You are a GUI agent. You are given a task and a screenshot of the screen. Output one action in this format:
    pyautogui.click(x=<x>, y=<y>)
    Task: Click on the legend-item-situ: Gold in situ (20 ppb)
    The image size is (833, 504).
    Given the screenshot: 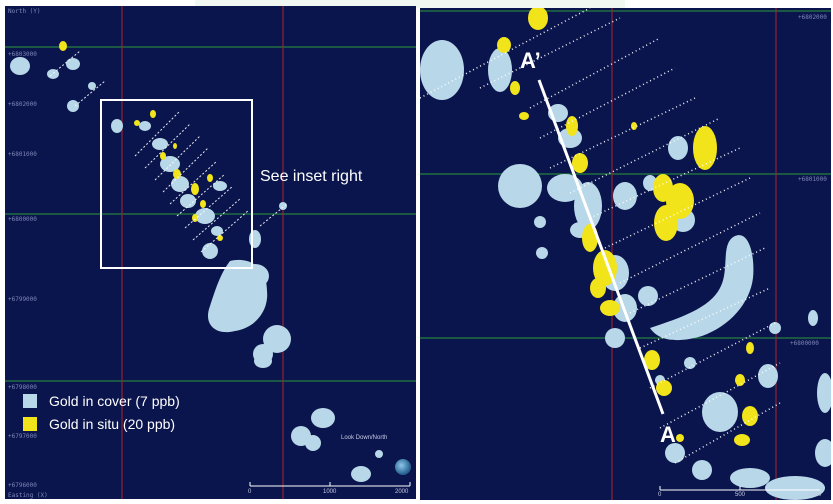 What is the action you would take?
    pyautogui.click(x=101, y=423)
    